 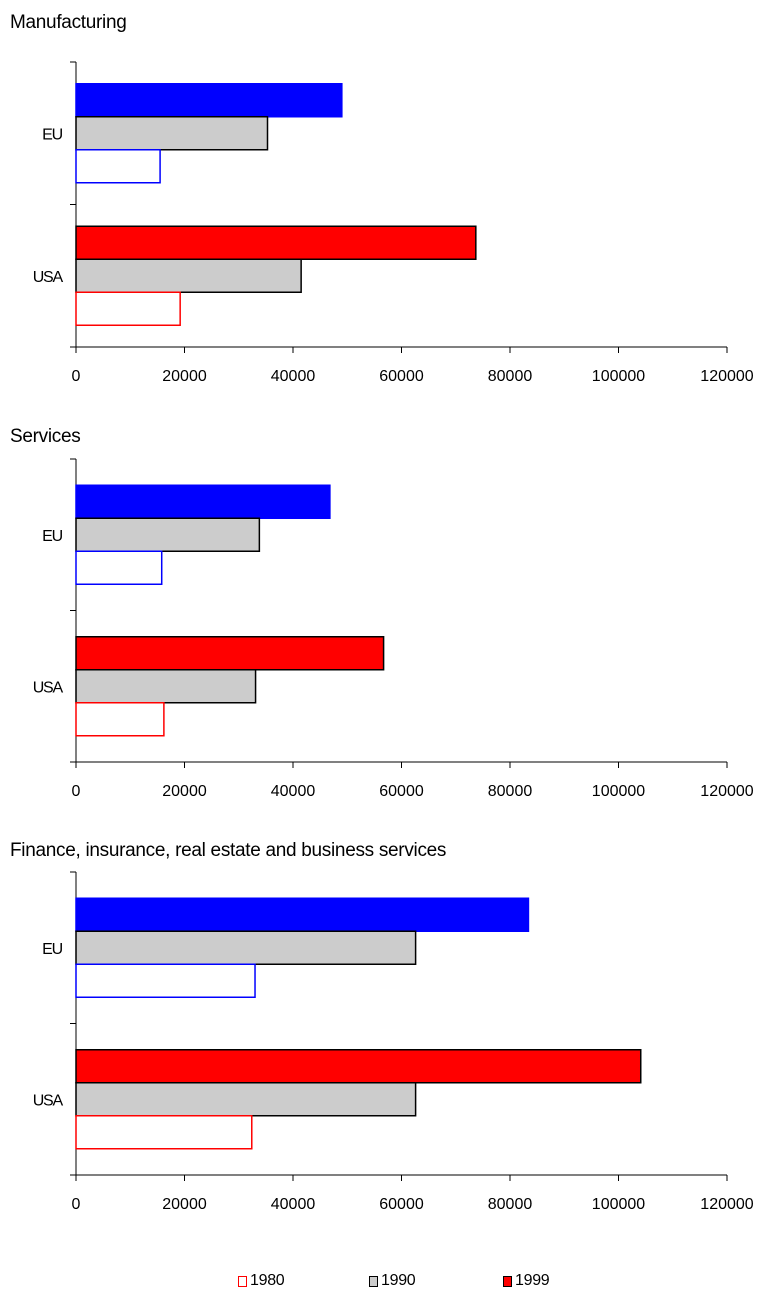 I want to click on legend-item-1999: 1999, so click(x=526, y=1281).